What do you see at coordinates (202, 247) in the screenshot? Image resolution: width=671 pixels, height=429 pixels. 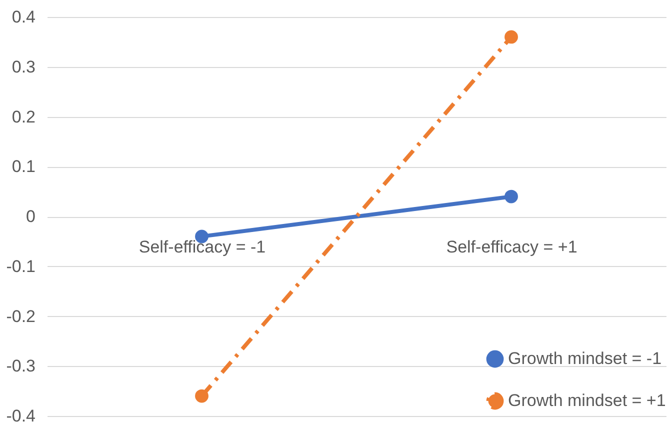 I see `x-tick-label: Self-efficacy = -1` at bounding box center [202, 247].